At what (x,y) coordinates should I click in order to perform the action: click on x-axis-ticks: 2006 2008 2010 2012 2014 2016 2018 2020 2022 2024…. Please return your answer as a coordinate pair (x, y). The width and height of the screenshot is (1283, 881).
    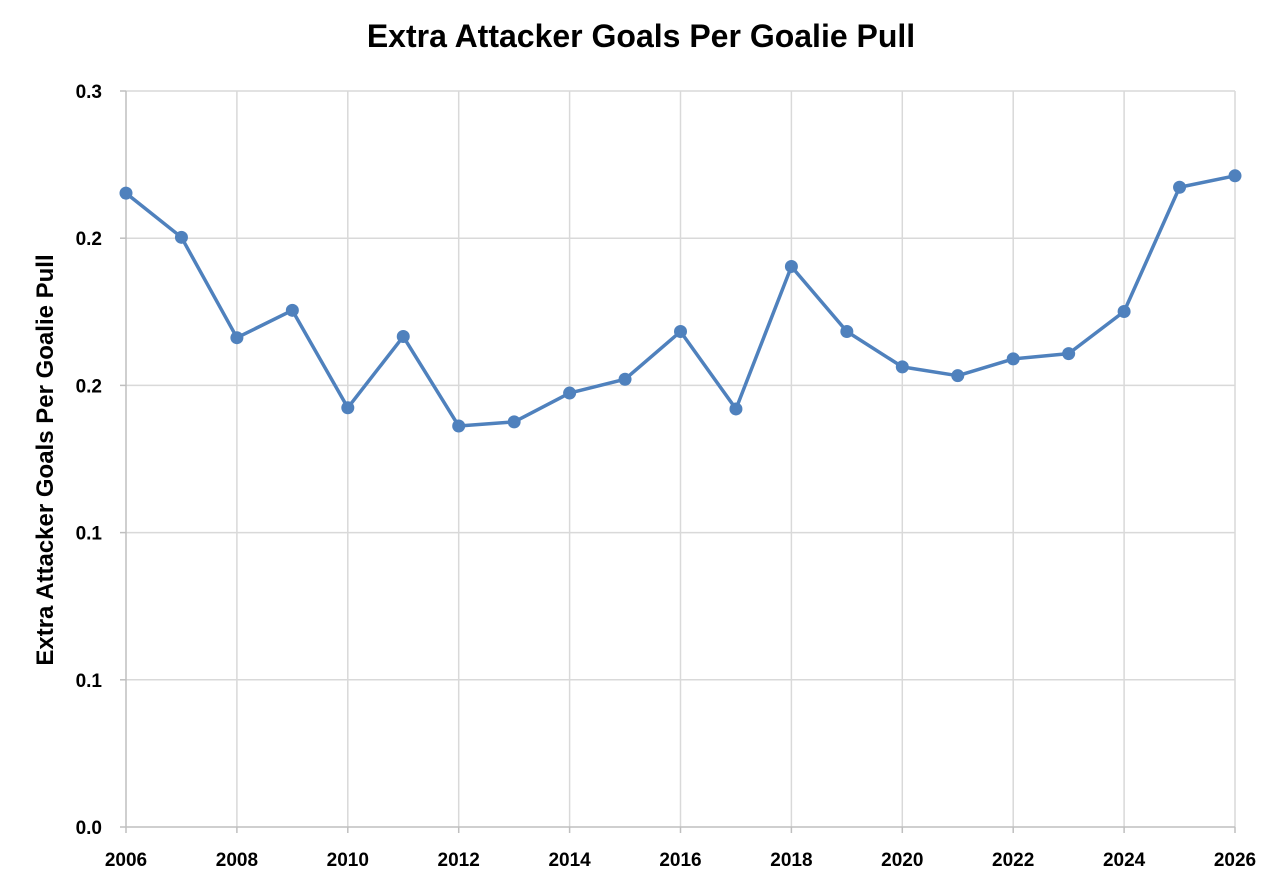
    Looking at the image, I should click on (680, 860).